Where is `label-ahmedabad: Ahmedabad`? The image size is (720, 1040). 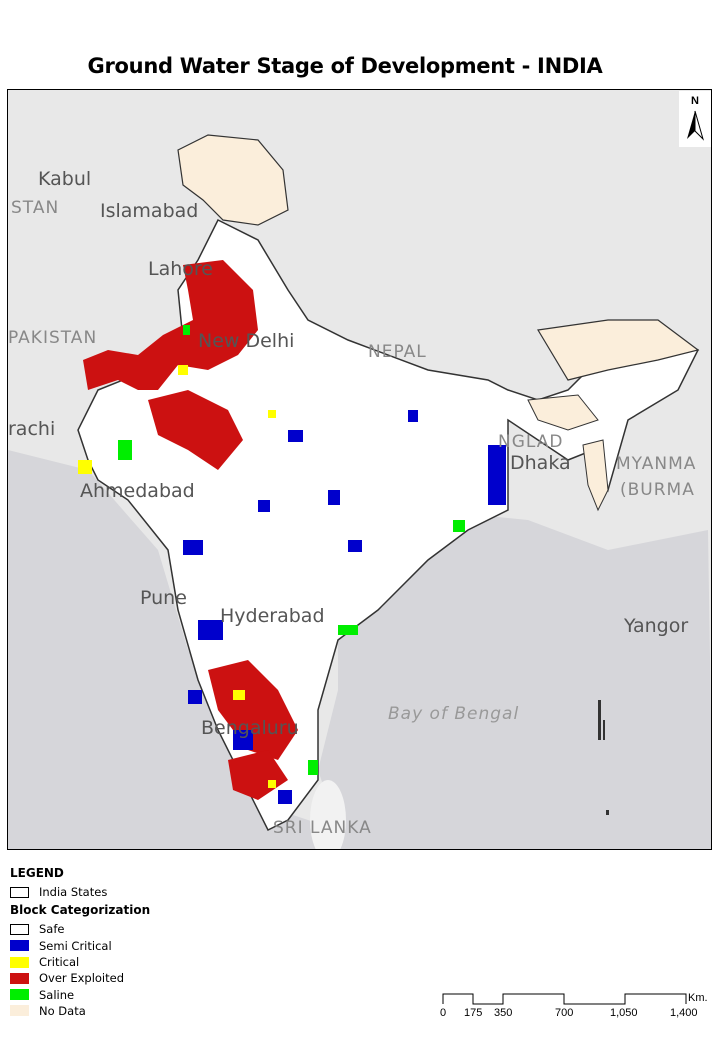 label-ahmedabad: Ahmedabad is located at coordinates (137, 491).